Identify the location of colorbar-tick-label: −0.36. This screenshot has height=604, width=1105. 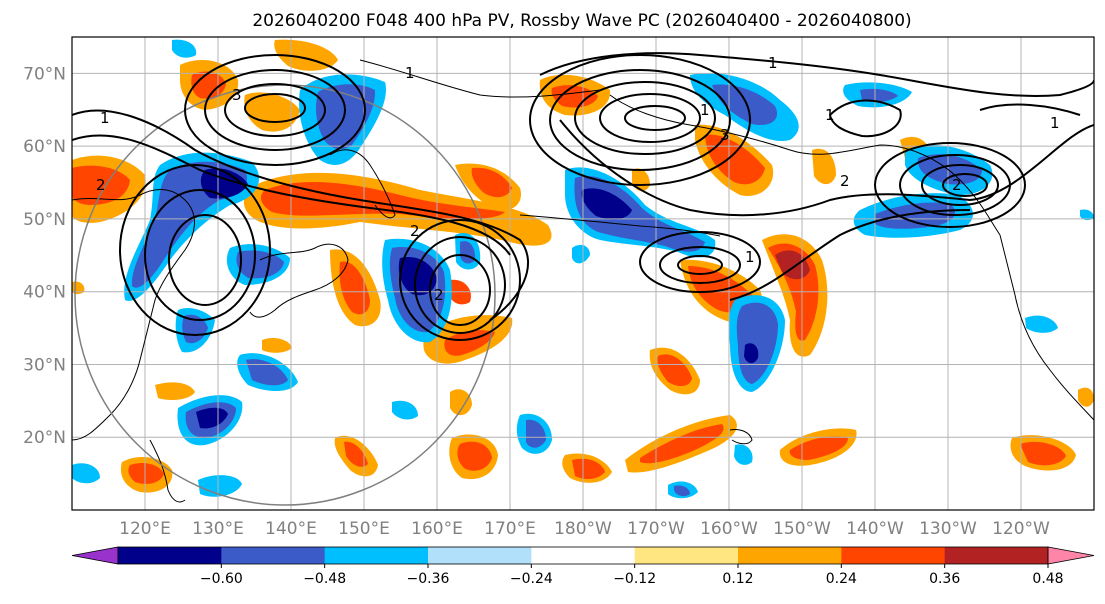
(428, 579).